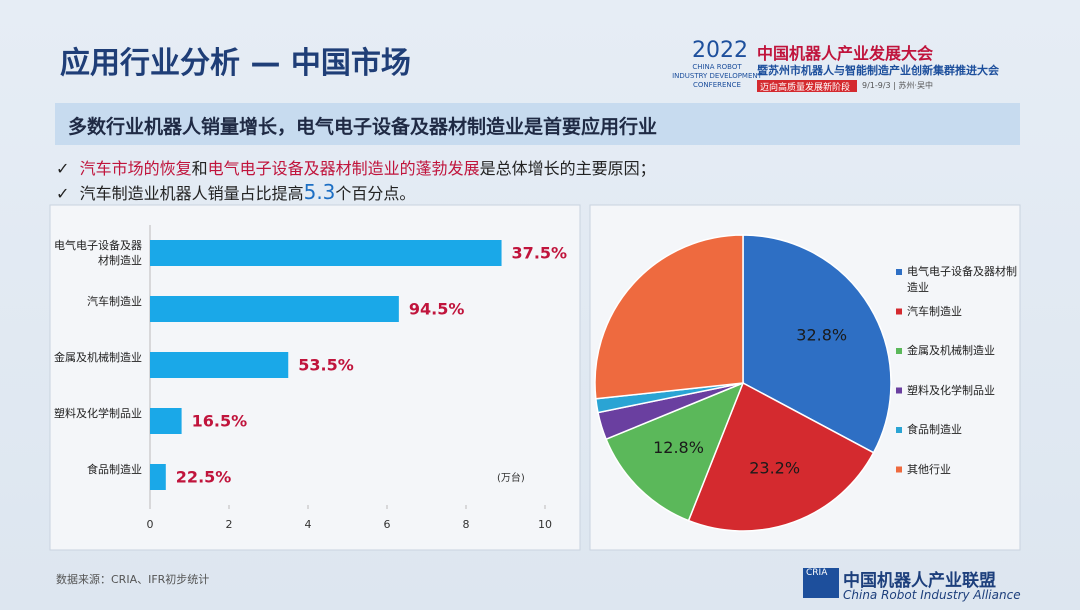  I want to click on bullet-text: 是总体增长的主要原因；, so click(567, 168).